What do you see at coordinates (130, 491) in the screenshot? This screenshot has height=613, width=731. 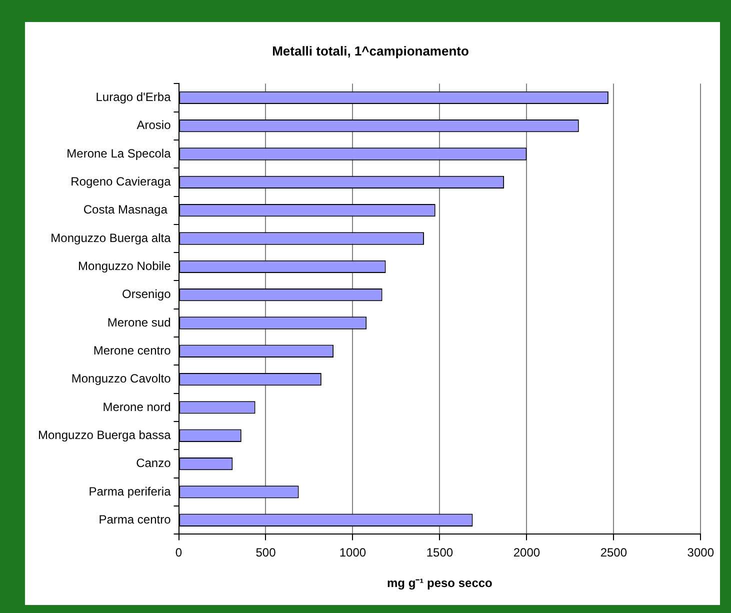 I see `y-tick-label: Parma periferia` at bounding box center [130, 491].